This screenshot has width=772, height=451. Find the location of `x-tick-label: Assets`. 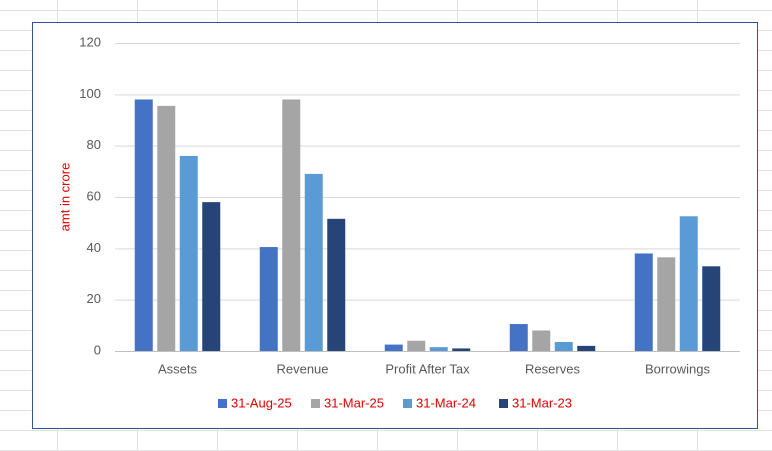

x-tick-label: Assets is located at coordinates (178, 368).